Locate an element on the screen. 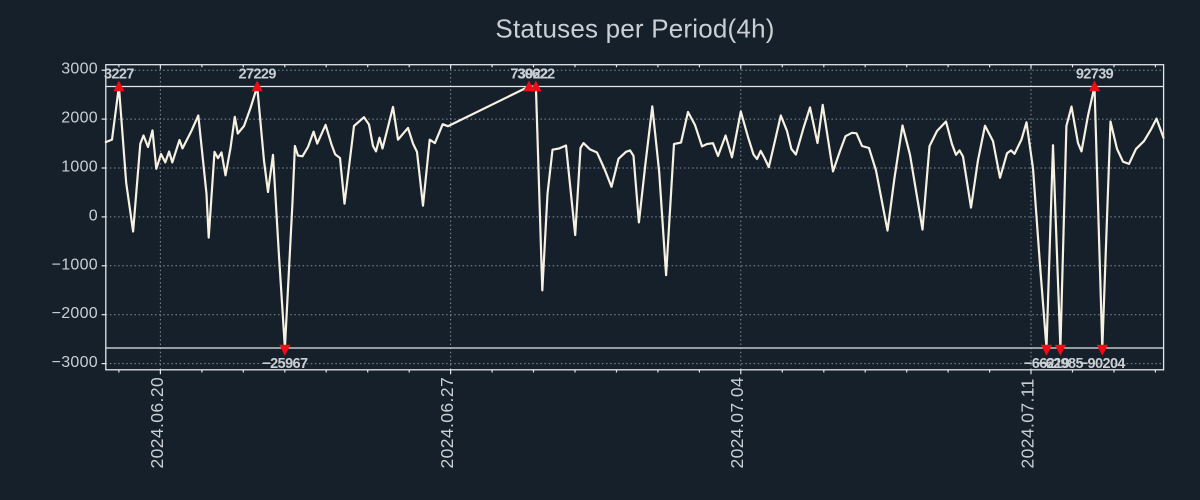 The image size is (1200, 500). svg-text: 27229 is located at coordinates (258, 75).